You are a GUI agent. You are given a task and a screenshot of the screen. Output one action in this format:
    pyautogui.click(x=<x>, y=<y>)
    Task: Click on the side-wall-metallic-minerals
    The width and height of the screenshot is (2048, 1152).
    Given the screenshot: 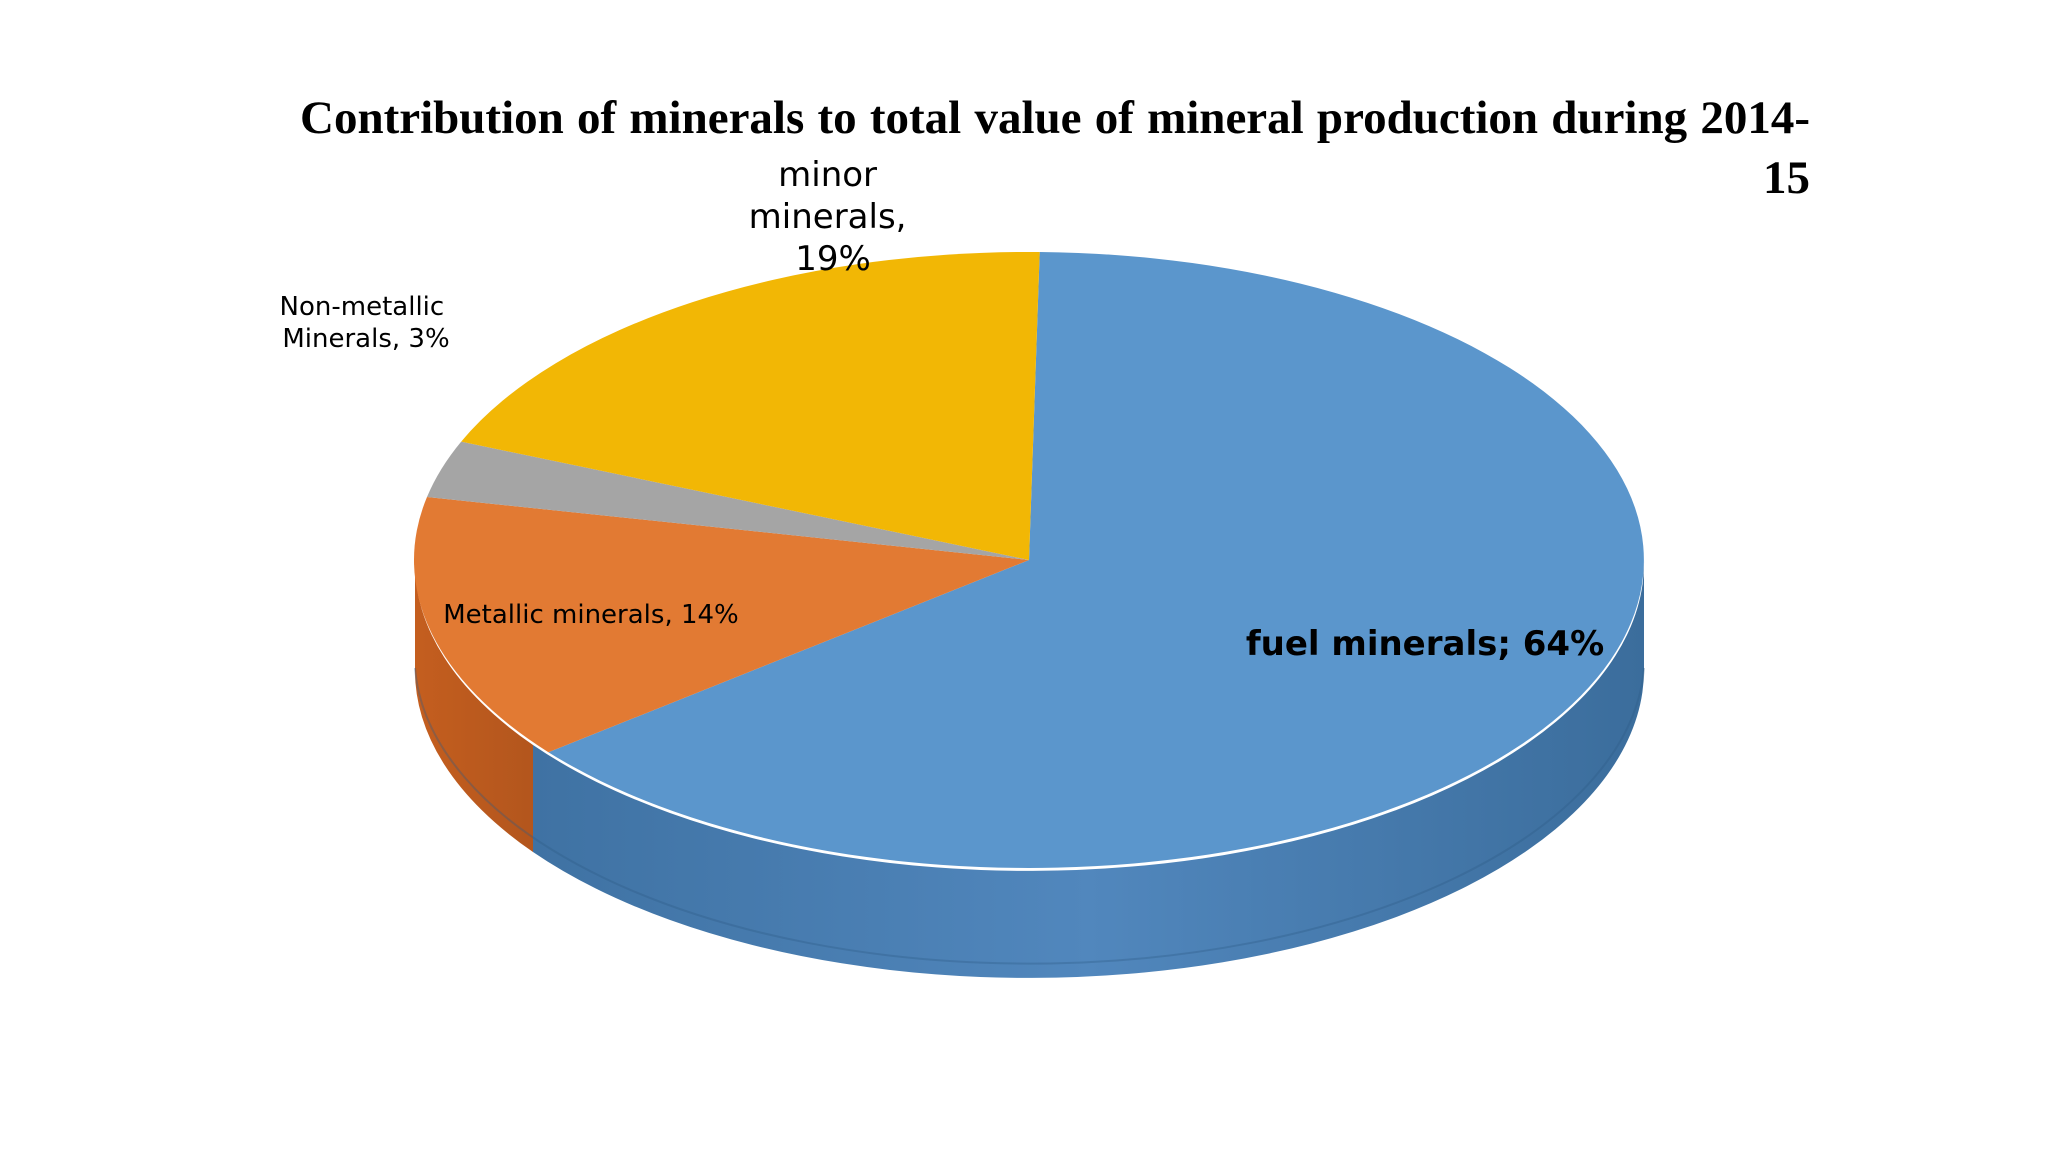 What is the action you would take?
    pyautogui.click(x=473, y=706)
    